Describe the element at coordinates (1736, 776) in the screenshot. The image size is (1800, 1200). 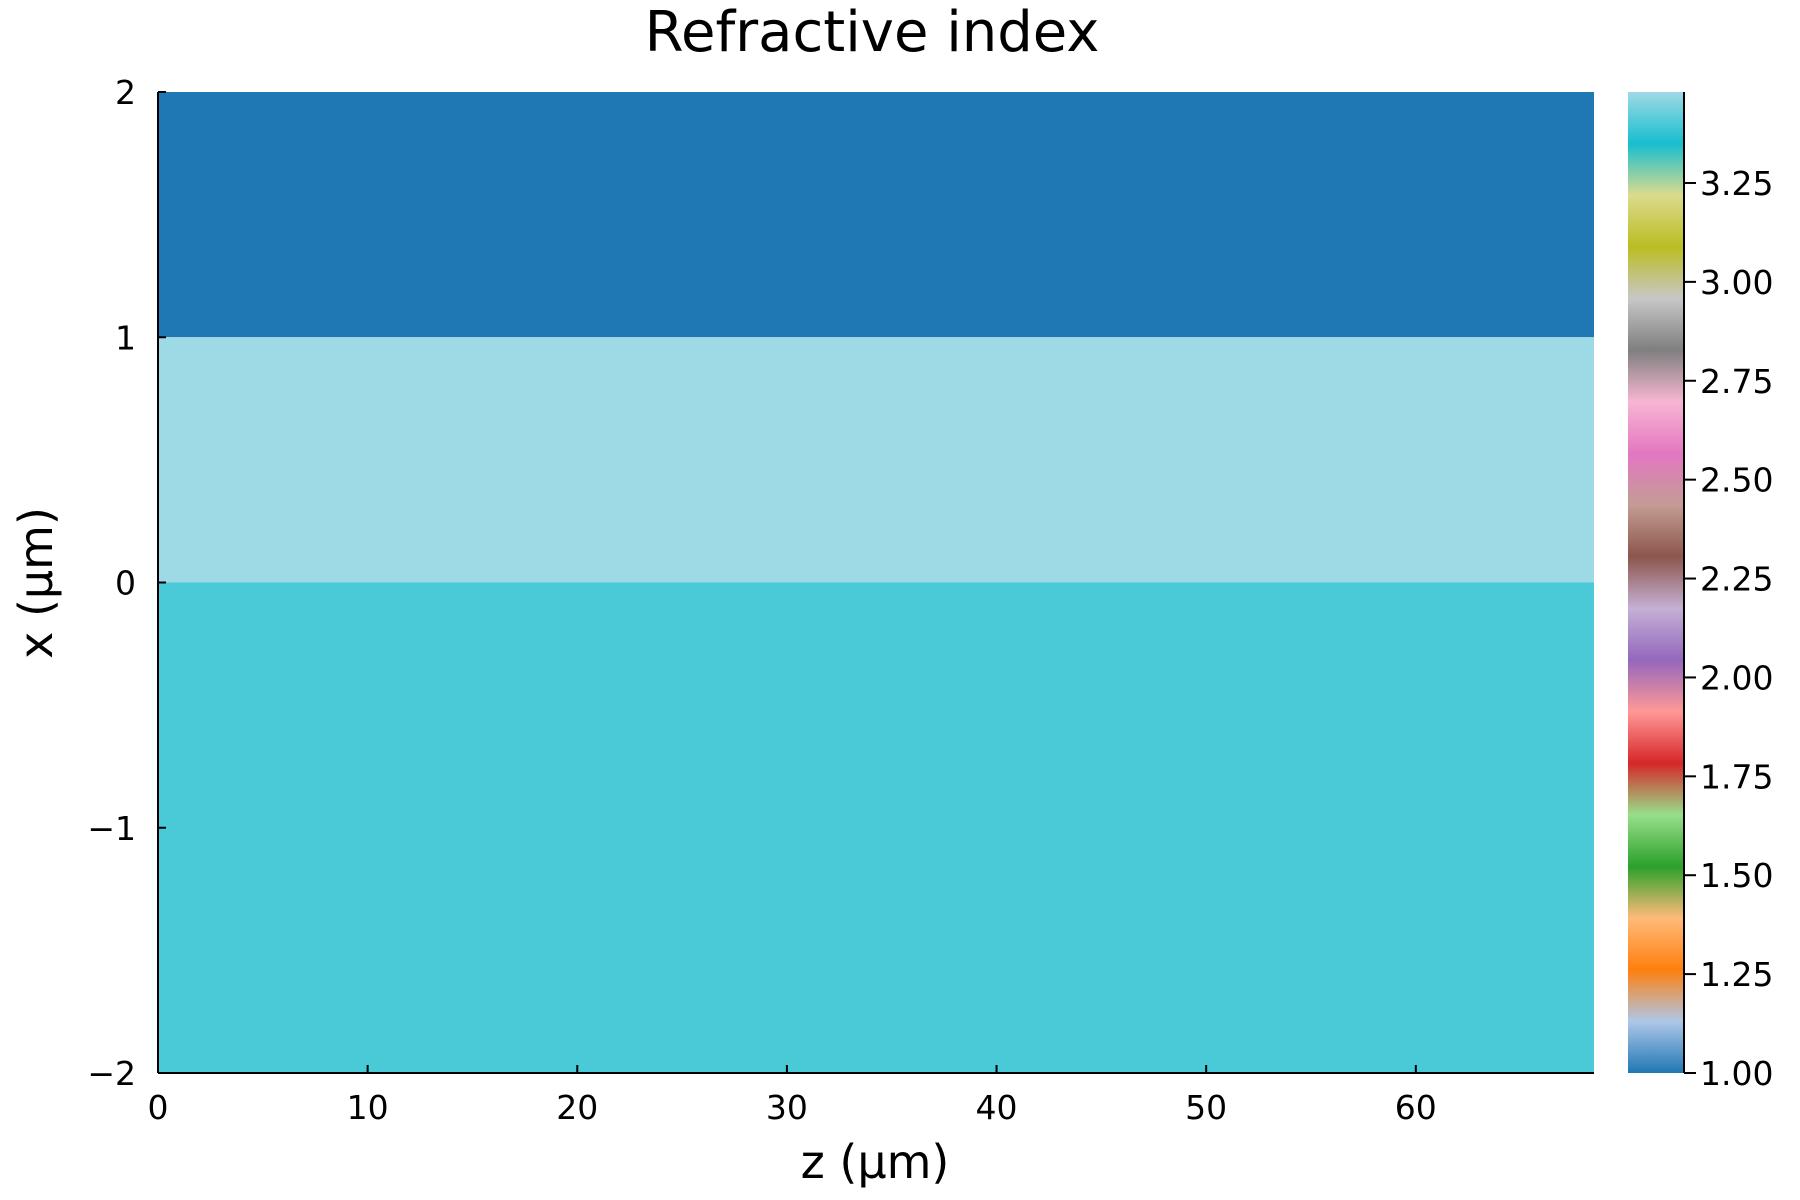
I see `colorbar-tick-label: 1.75` at that location.